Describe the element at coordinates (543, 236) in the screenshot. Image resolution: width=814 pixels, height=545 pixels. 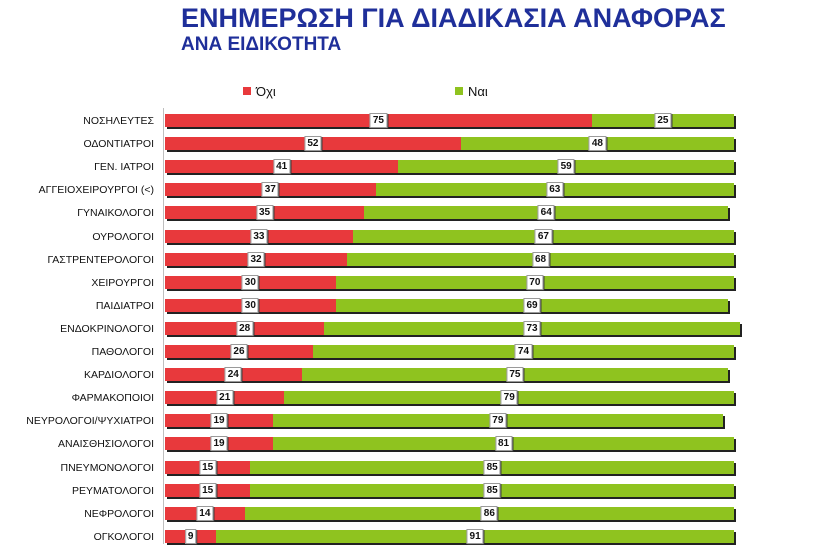
I see `data-label-yes: 67` at that location.